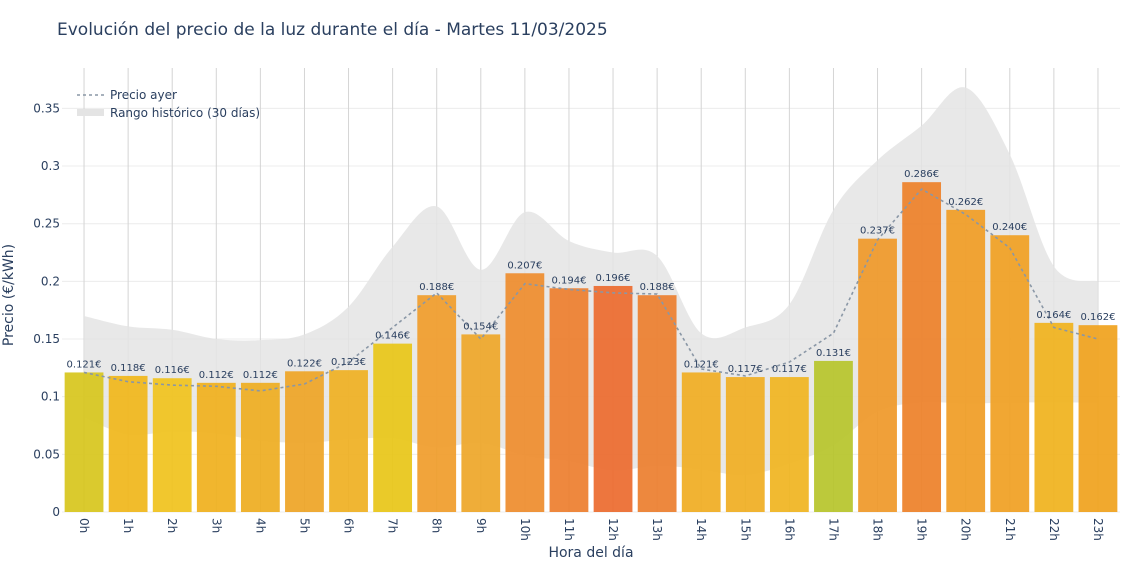 Image resolution: width=1140 pixels, height=570 pixels. I want to click on bar-value-label: 0.118€, so click(128, 368).